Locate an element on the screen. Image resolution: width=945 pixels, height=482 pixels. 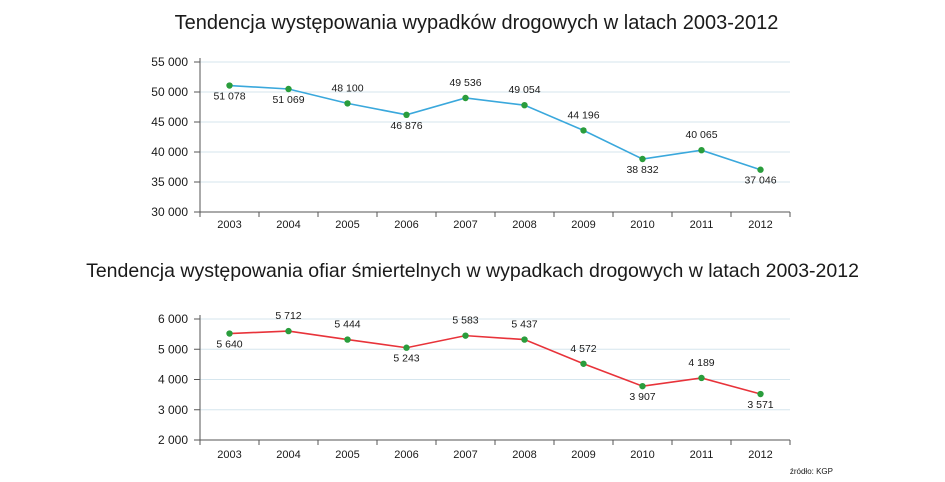
data-label: 40 065 is located at coordinates (701, 135).